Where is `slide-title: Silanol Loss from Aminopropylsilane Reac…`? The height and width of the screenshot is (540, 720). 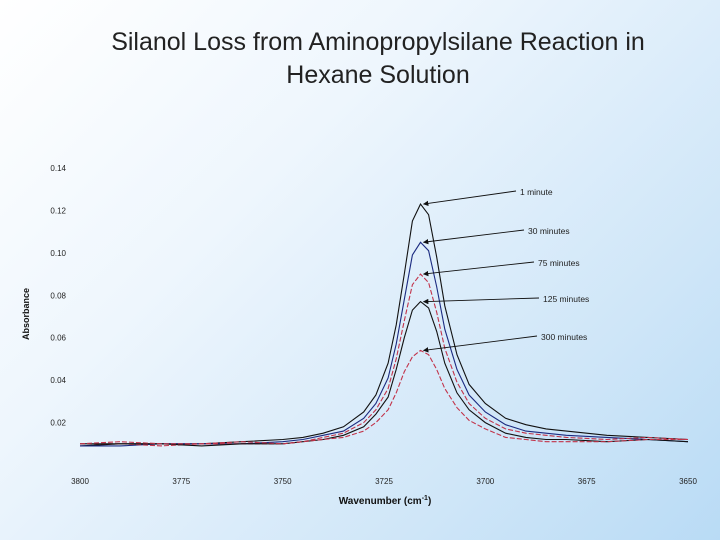 slide-title: Silanol Loss from Aminopropylsilane Reac… is located at coordinates (378, 59).